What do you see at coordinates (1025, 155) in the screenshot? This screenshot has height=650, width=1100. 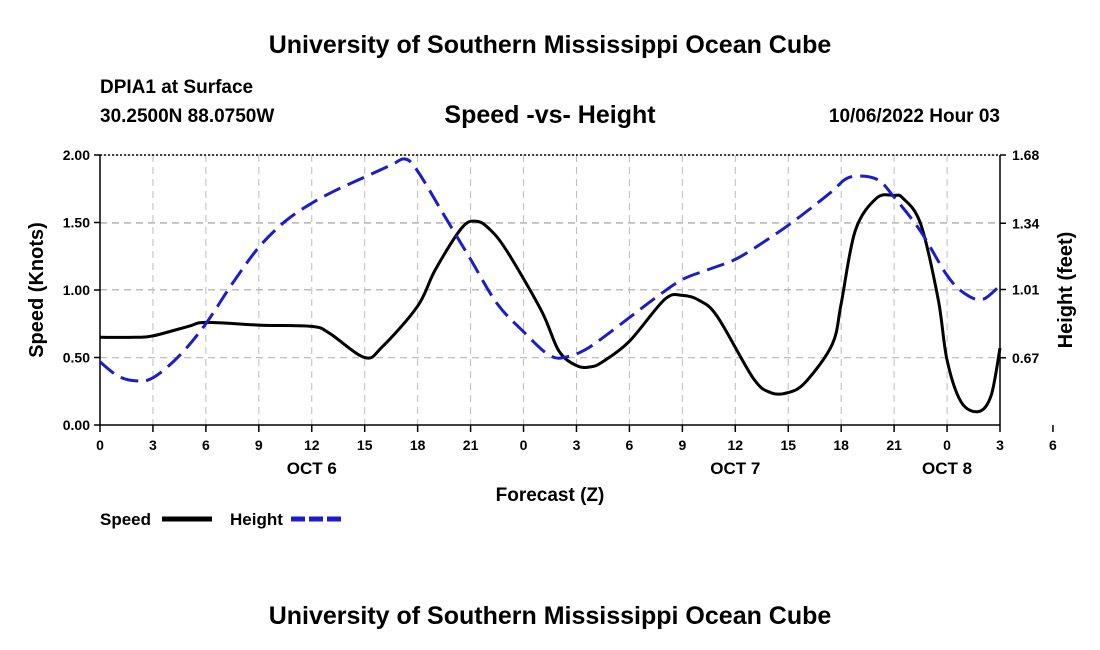 I see `y2-tick-label: 1.68` at bounding box center [1025, 155].